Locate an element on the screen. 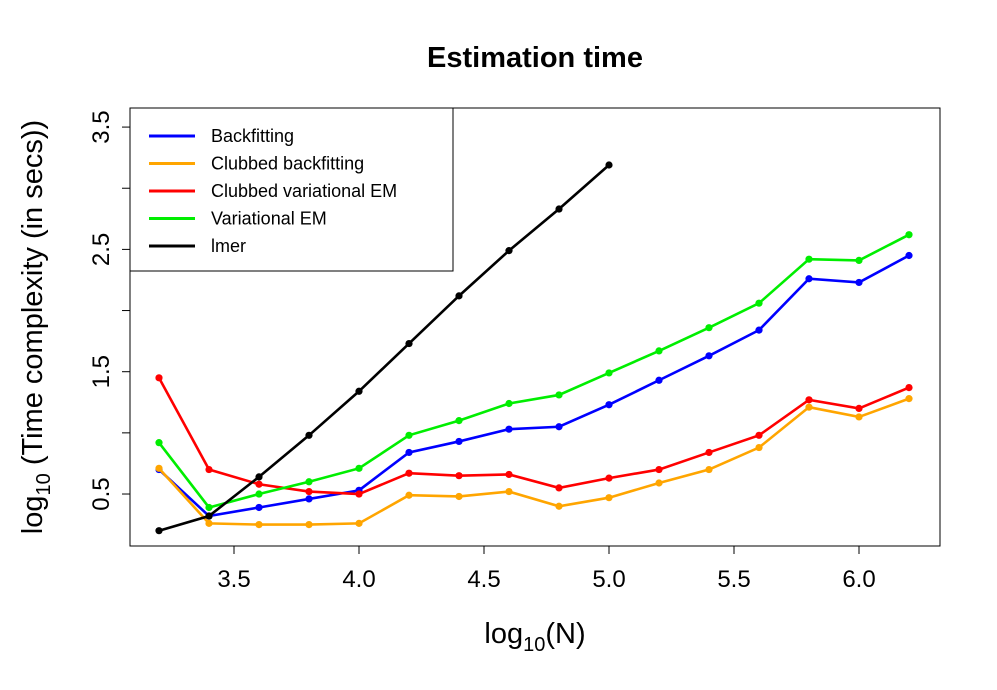  x-tick-label: 3.5 is located at coordinates (233, 579).